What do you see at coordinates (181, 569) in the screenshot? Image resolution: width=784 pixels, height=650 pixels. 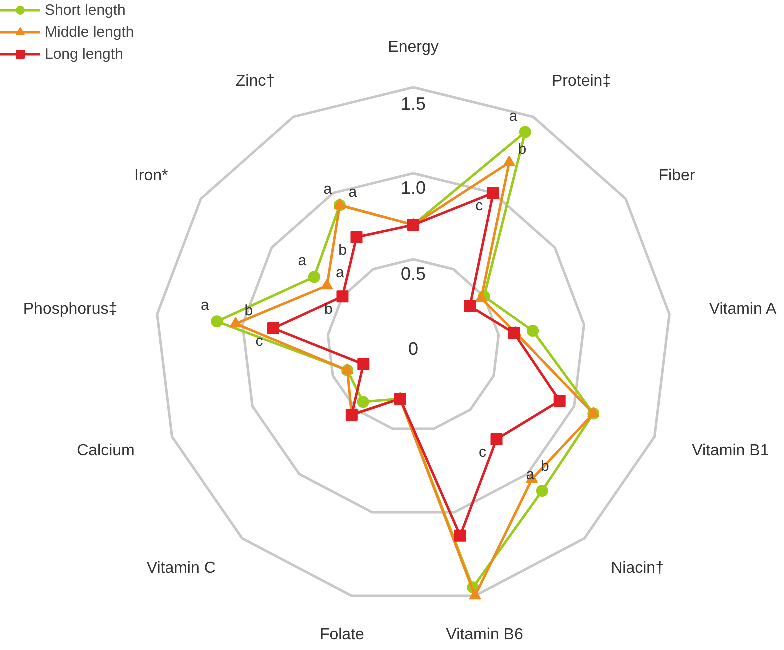 I see `spoke-label: Vitamin C` at bounding box center [181, 569].